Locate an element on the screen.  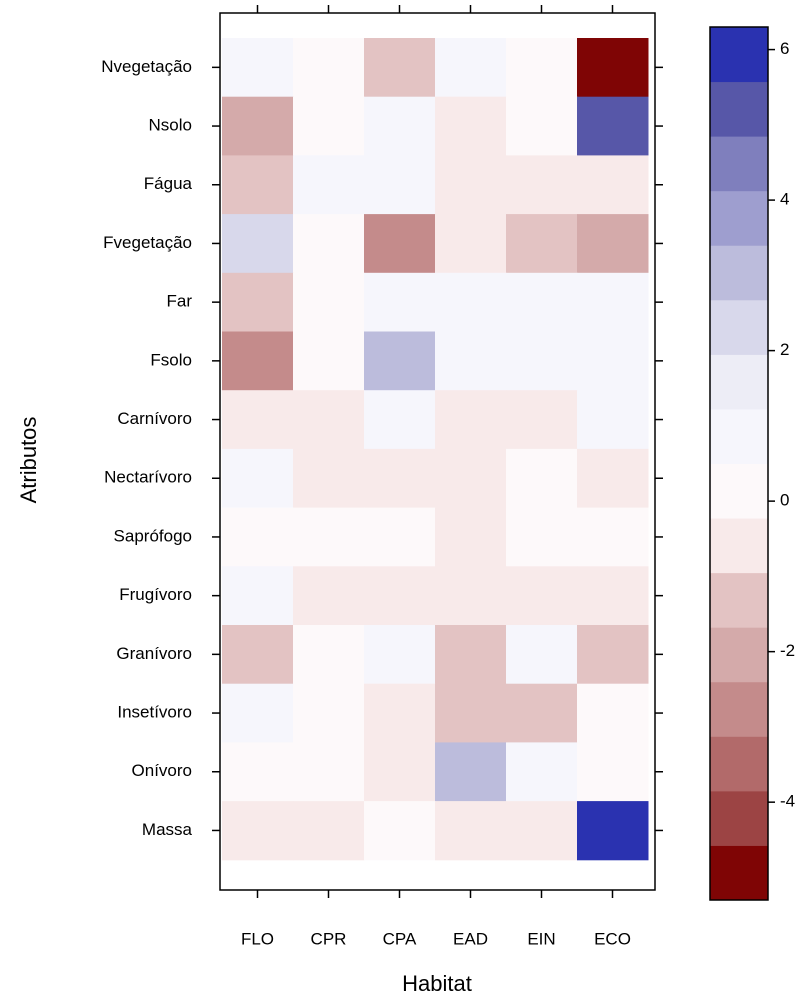
y-tick-label: Insetívoro is located at coordinates (154, 712).